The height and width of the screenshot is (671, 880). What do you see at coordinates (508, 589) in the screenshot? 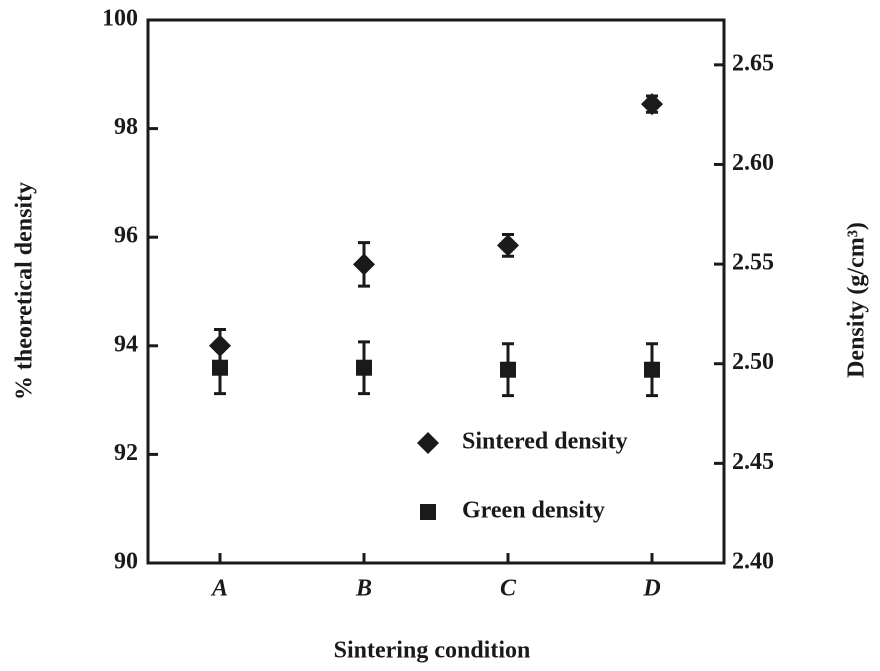
I see `x-tick-label: C` at bounding box center [508, 589].